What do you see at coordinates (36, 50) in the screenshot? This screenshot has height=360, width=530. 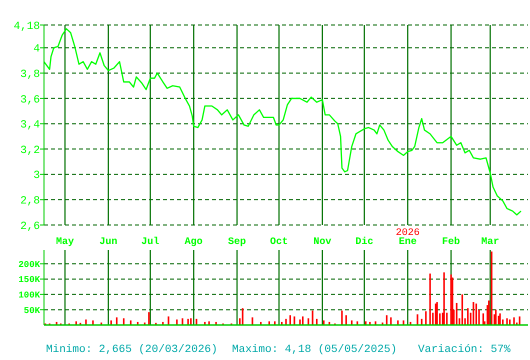 I see `y-tick-label: 4` at bounding box center [36, 50].